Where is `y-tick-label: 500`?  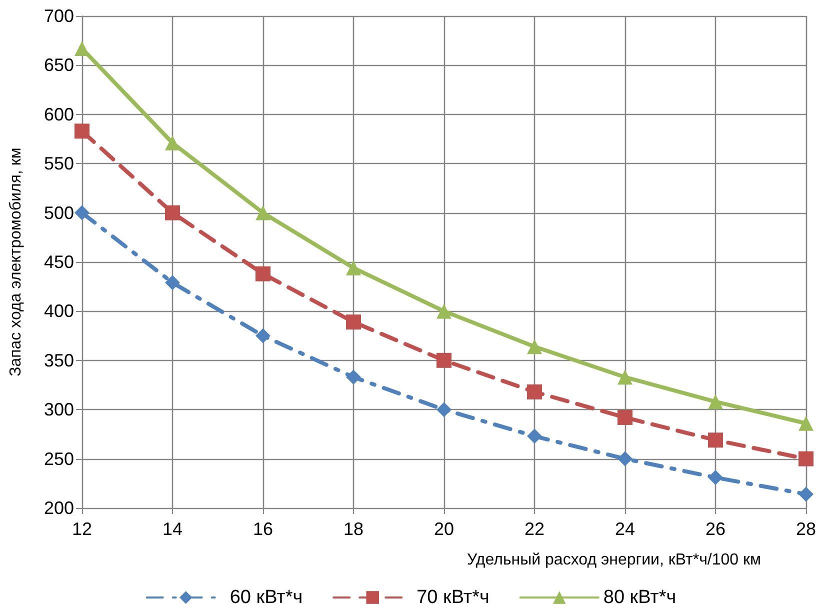 y-tick-label: 500 is located at coordinates (59, 212).